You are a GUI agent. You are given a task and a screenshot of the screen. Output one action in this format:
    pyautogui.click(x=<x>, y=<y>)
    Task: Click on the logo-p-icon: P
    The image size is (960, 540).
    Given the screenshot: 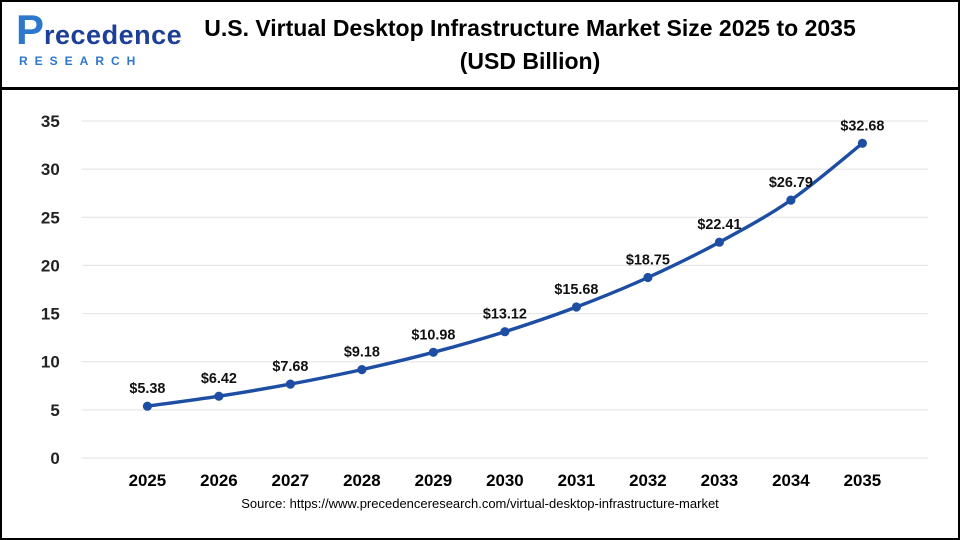 What is the action you would take?
    pyautogui.click(x=30, y=29)
    